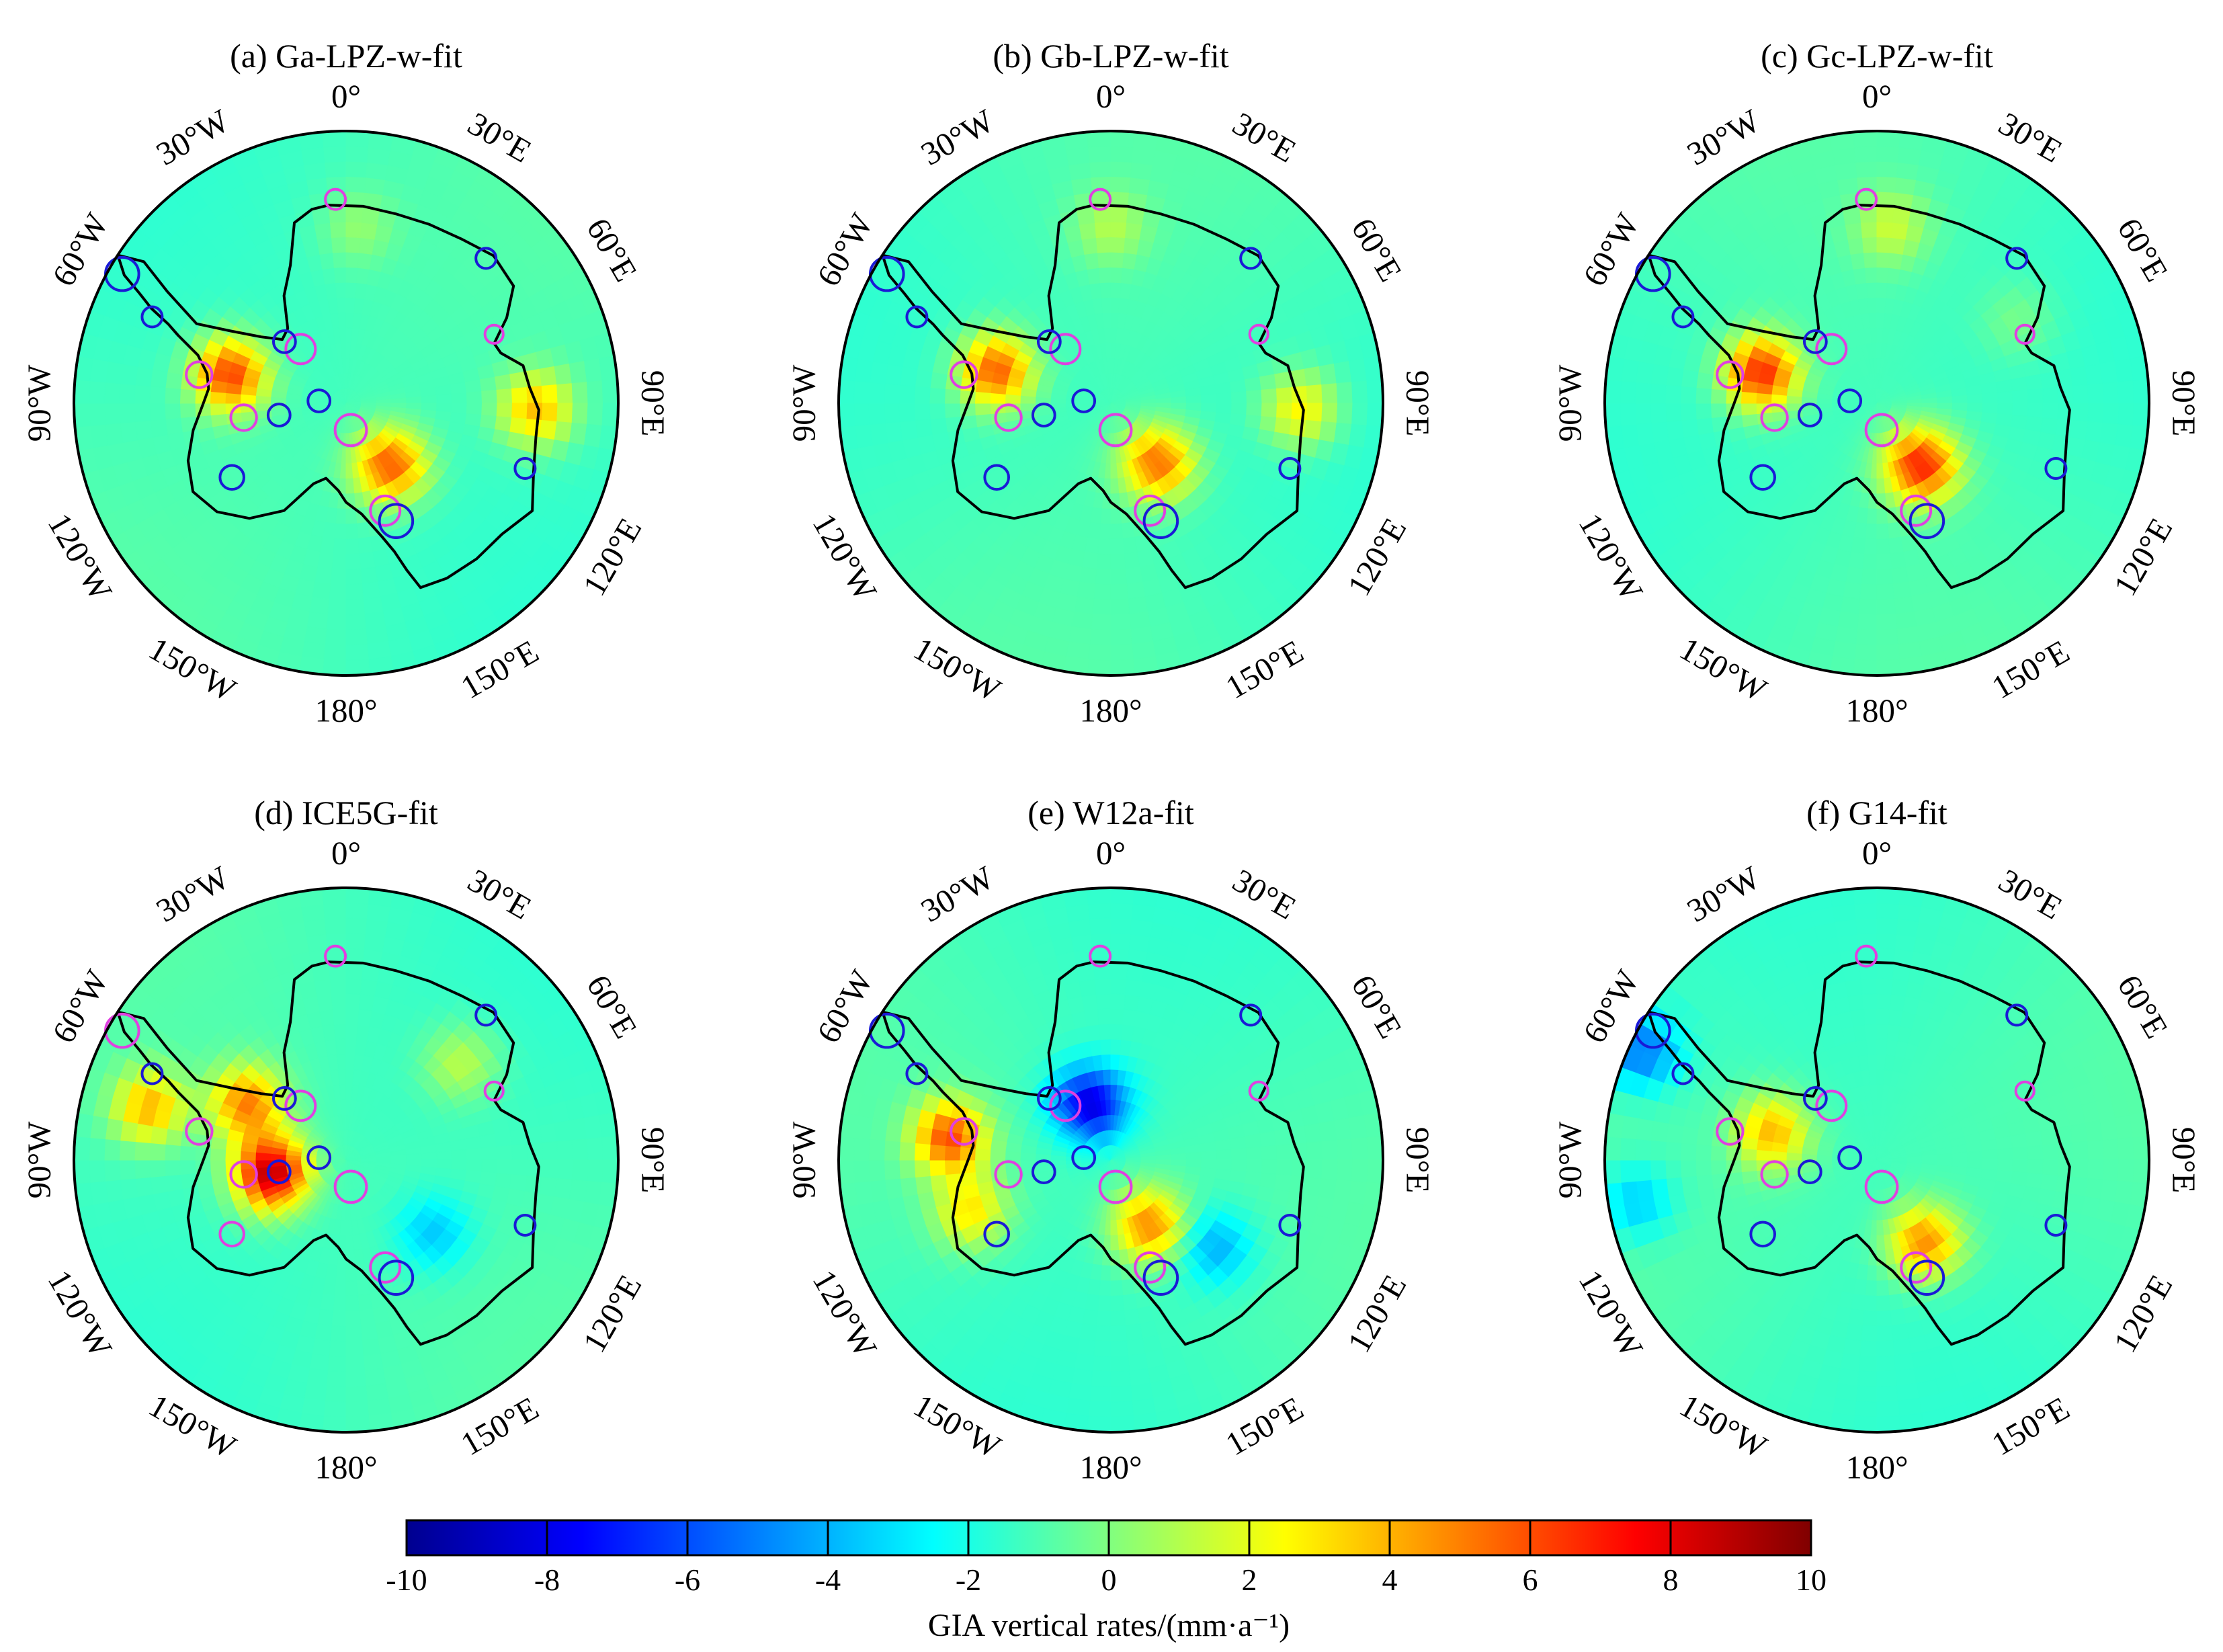 The width and height of the screenshot is (2223, 1652). Describe the element at coordinates (1110, 56) in the screenshot. I see `panel-title: (b) Gb-LPZ-w-fit` at that location.